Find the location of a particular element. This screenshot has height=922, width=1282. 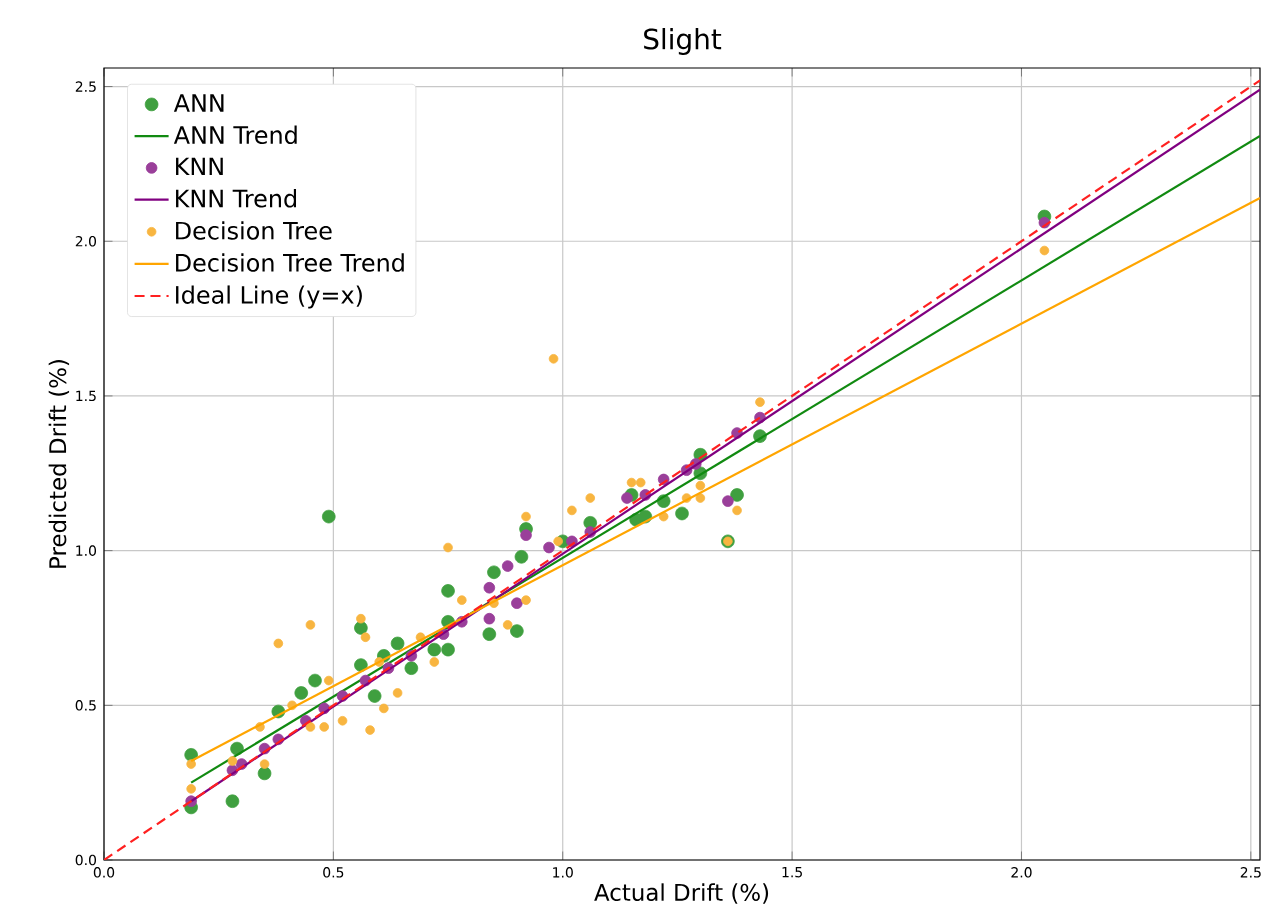

chart-title: Slight is located at coordinates (683, 41).